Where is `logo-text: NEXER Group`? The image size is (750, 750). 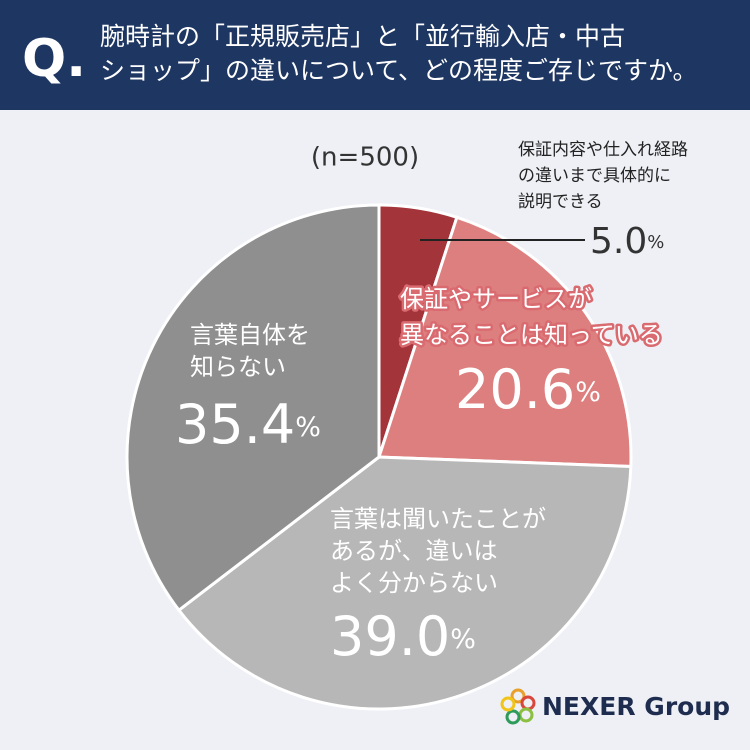 logo-text: NEXER Group is located at coordinates (636, 706).